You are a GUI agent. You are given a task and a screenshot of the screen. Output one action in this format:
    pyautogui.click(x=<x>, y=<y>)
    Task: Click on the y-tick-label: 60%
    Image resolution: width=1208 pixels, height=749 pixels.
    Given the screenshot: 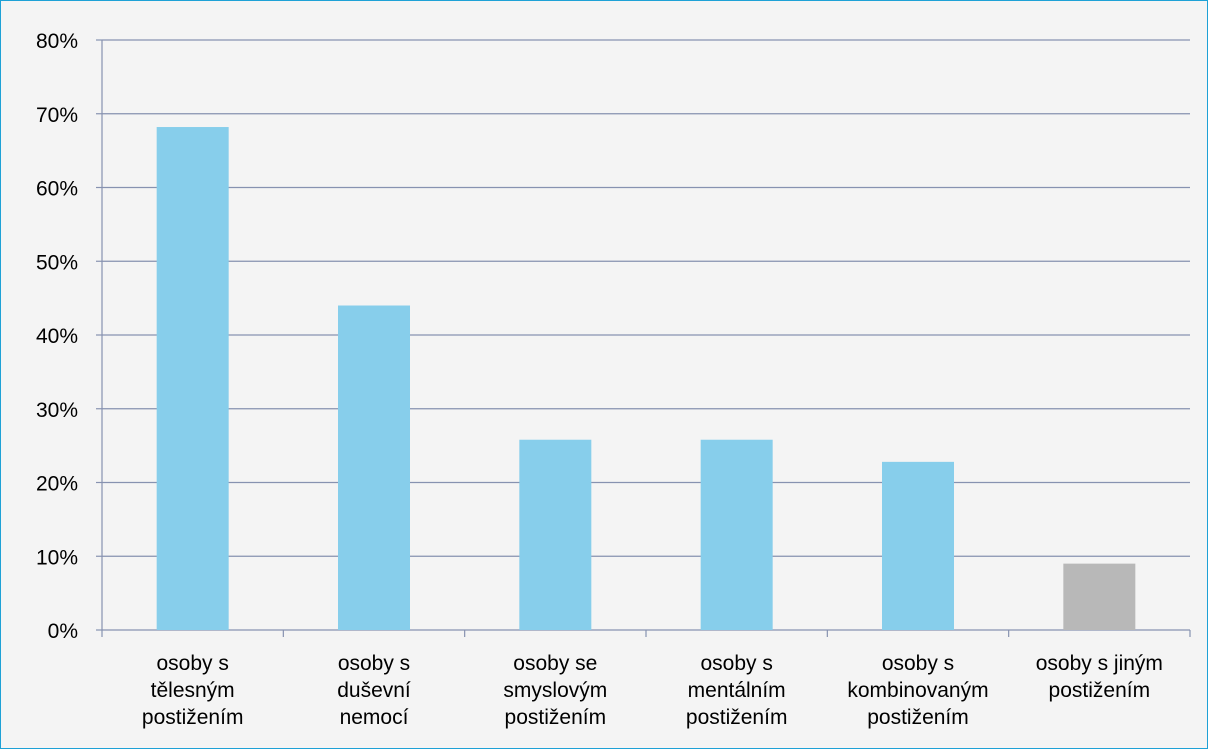 What is the action you would take?
    pyautogui.click(x=57, y=189)
    